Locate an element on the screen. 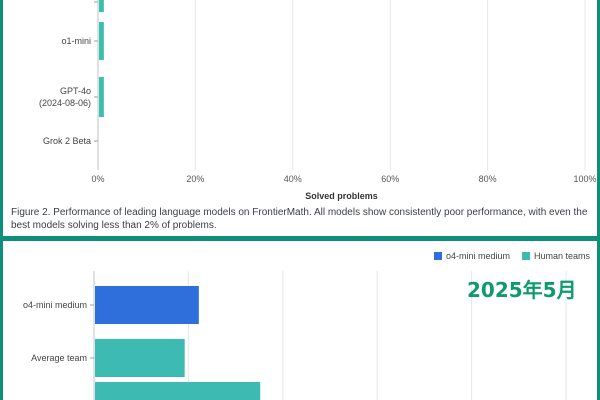  y-tick-label: GPT-4o is located at coordinates (75, 91).